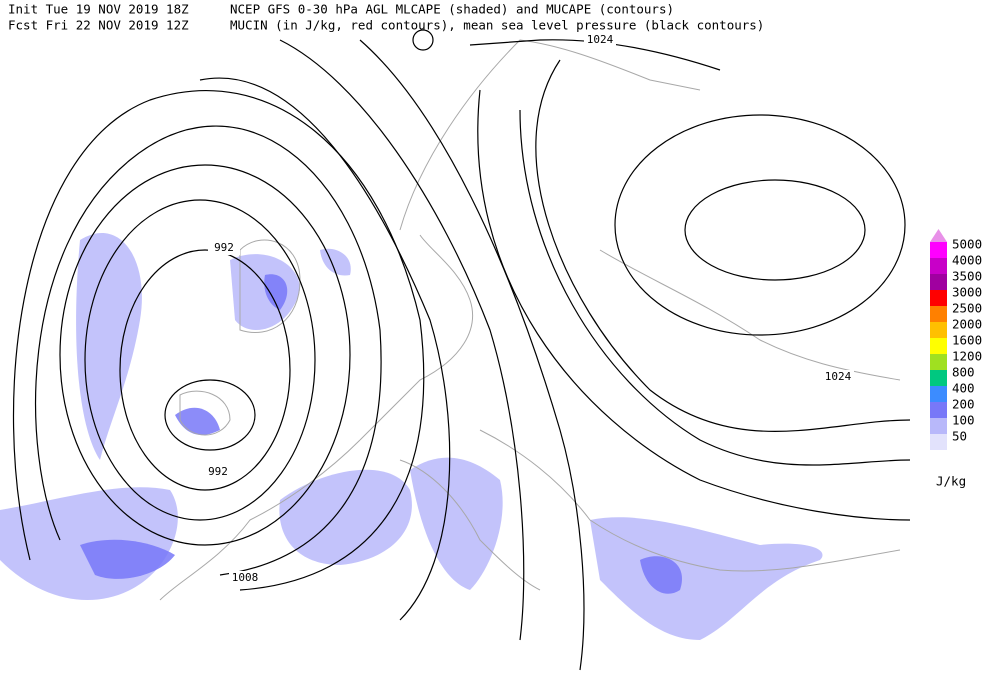  I want to click on legend-label: 1200, so click(967, 356).